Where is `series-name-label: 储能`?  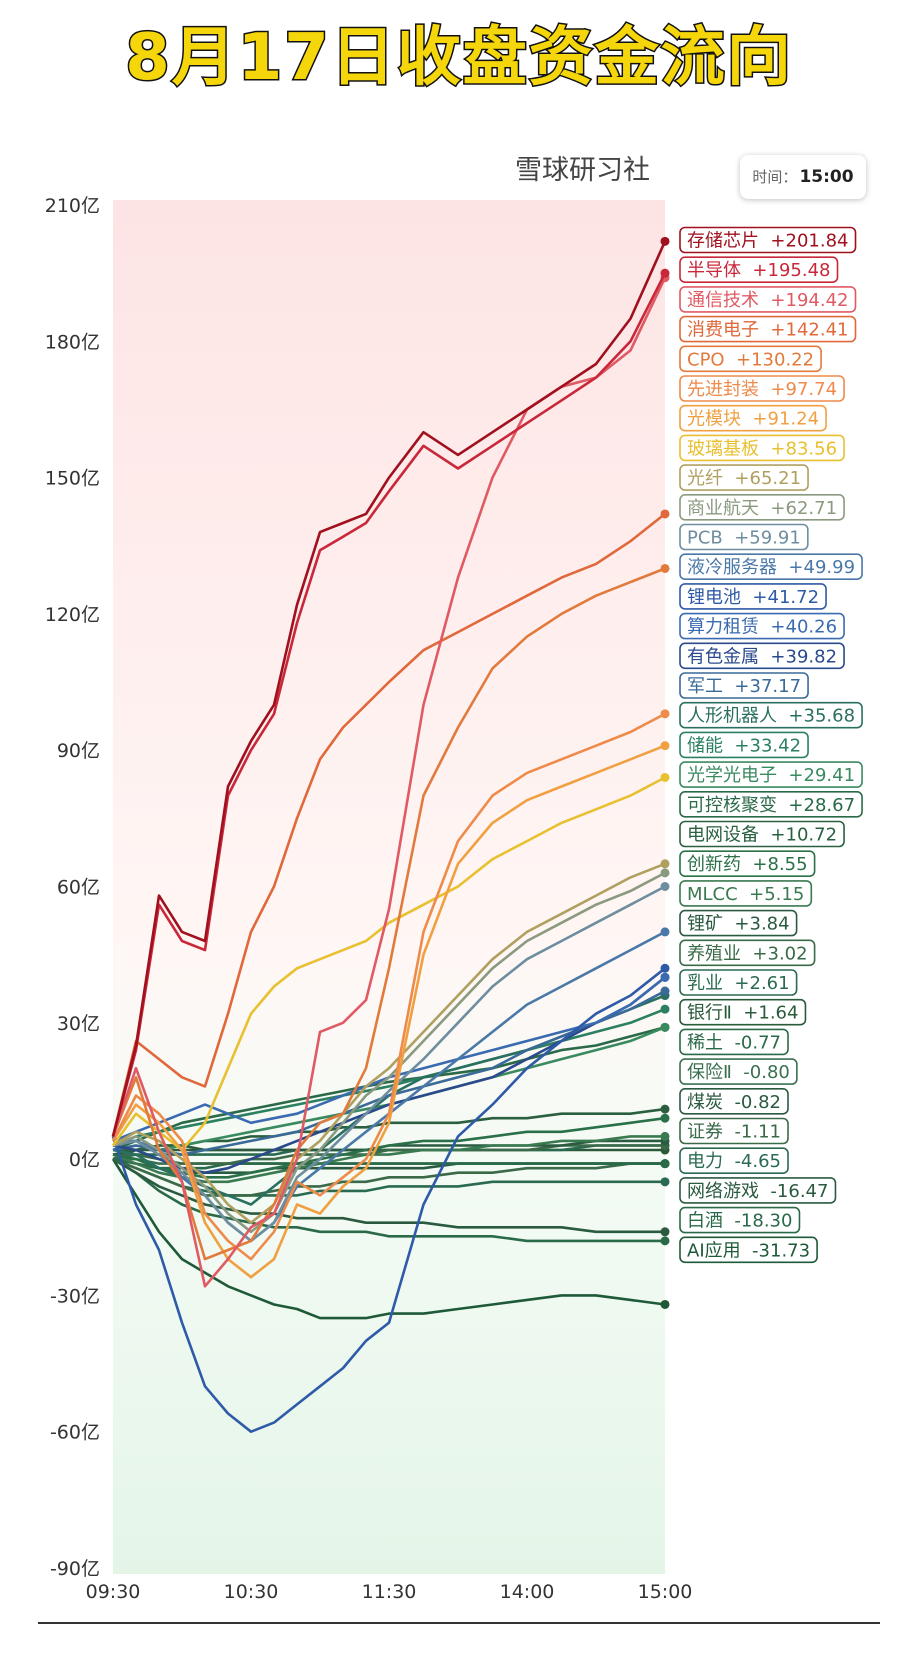
series-name-label: 储能 is located at coordinates (705, 745).